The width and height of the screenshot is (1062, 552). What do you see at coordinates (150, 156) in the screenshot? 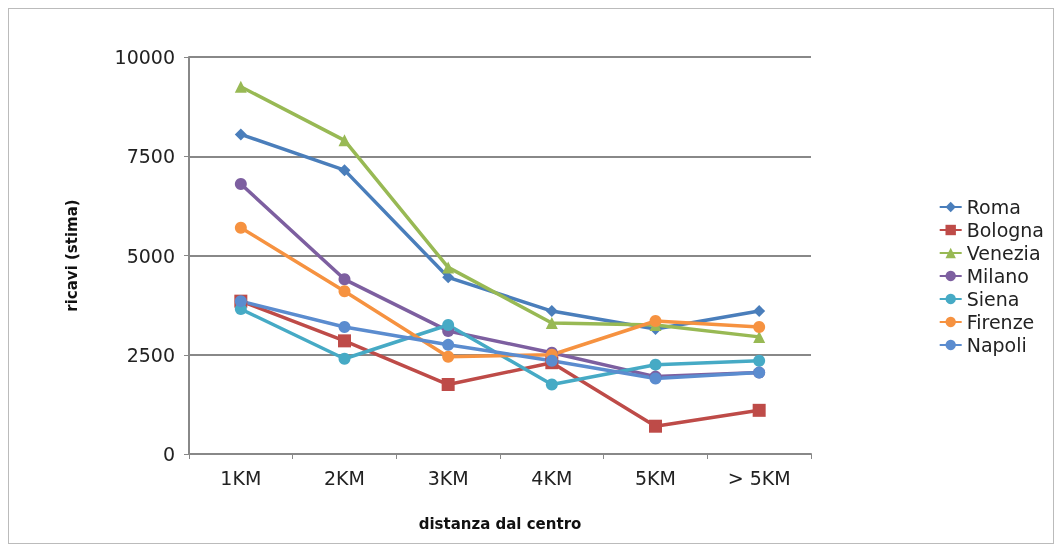
I see `y-tick-label: 7500` at bounding box center [150, 156].